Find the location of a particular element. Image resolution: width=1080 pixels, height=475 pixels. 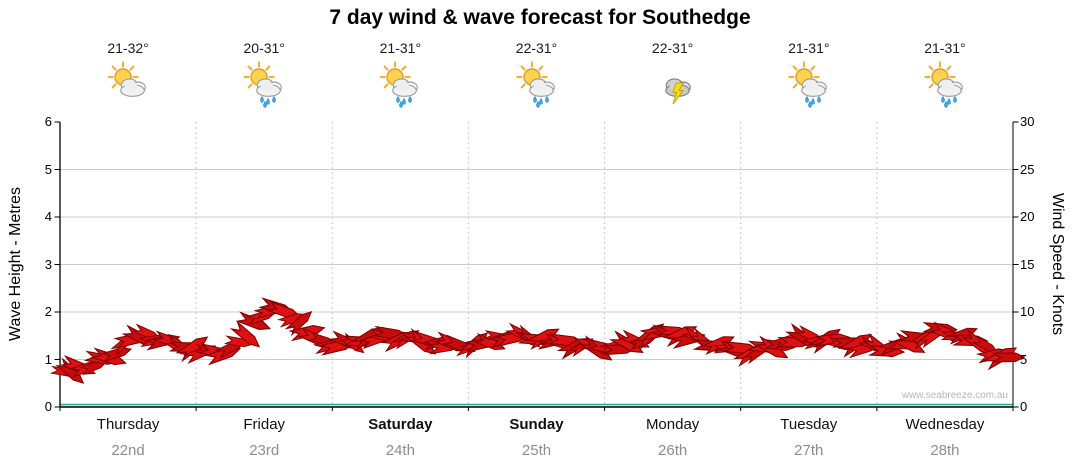

day-label: Sunday is located at coordinates (536, 424).